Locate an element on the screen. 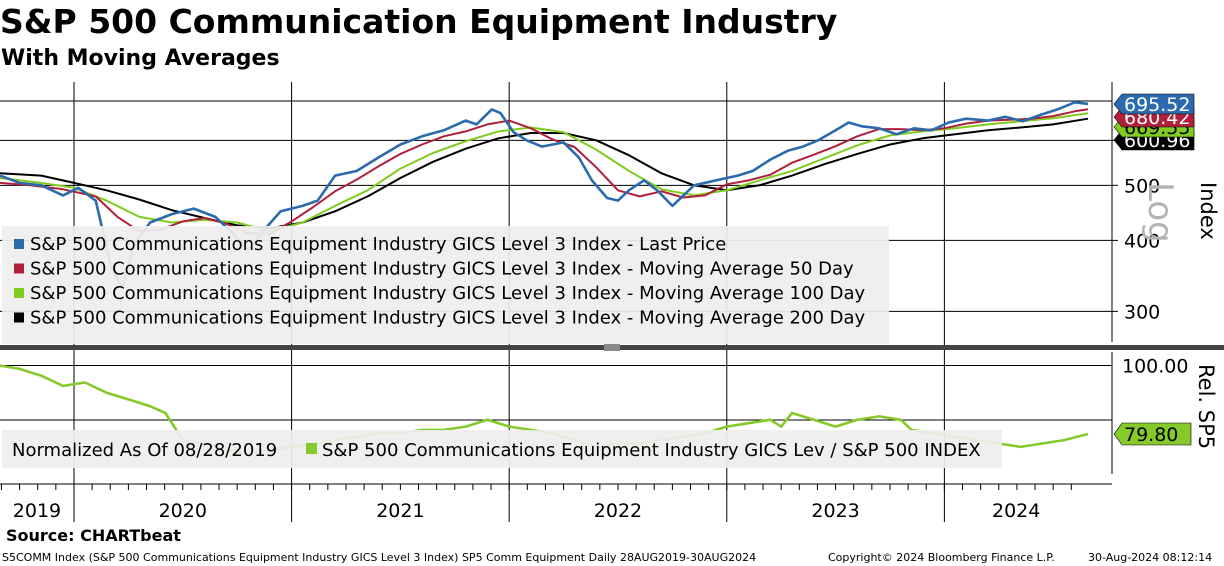 Image resolution: width=1224 pixels, height=566 pixels. y-tick-label-400: 400 is located at coordinates (1142, 241).